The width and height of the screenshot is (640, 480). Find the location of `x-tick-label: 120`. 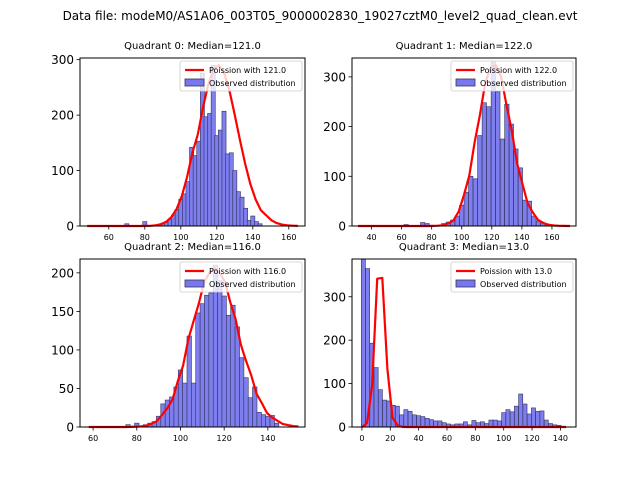

x-tick-label: 120 is located at coordinates (216, 237).